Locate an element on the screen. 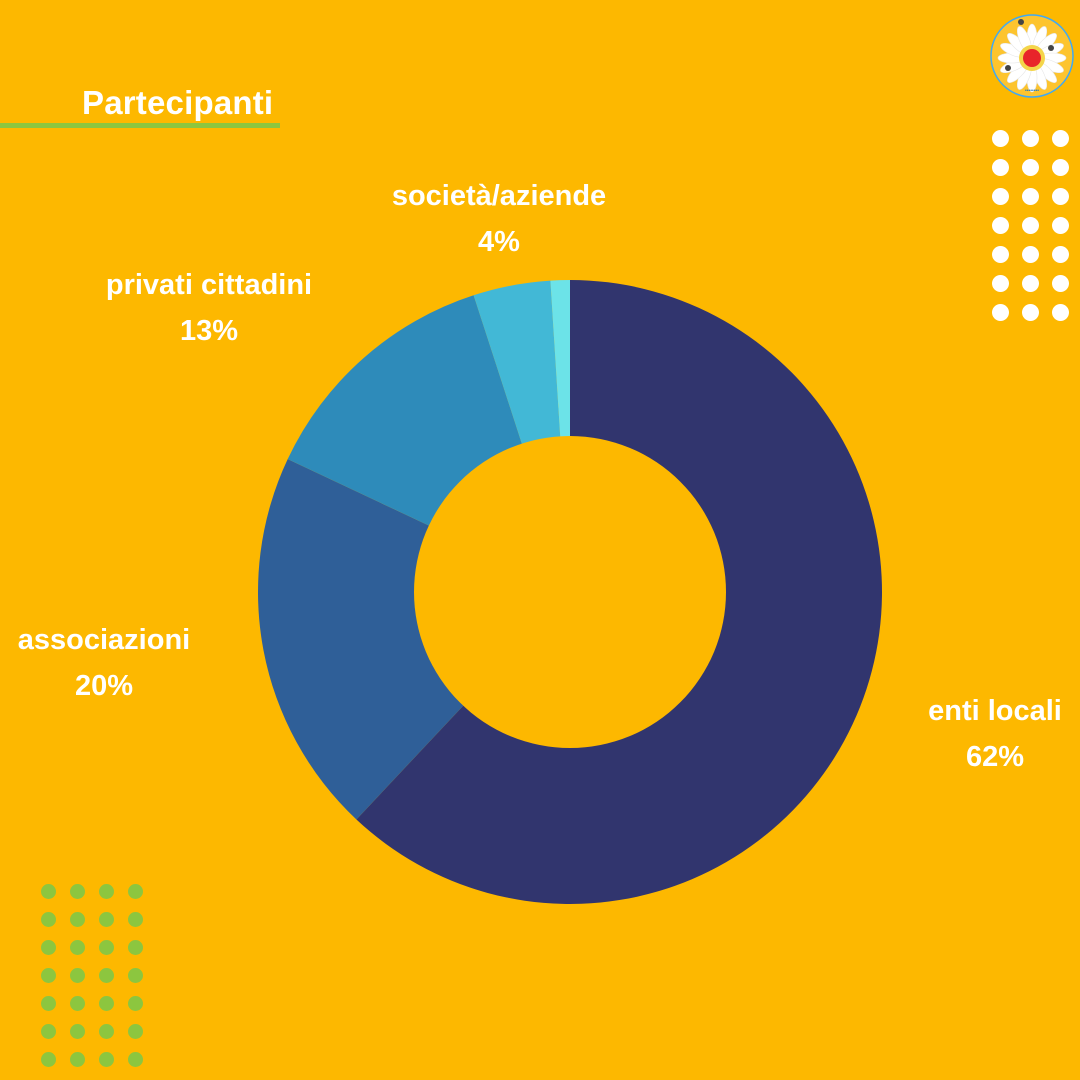 This screenshot has height=1080, width=1080. slice-label-associazioni: associazioni 20% is located at coordinates (104, 663).